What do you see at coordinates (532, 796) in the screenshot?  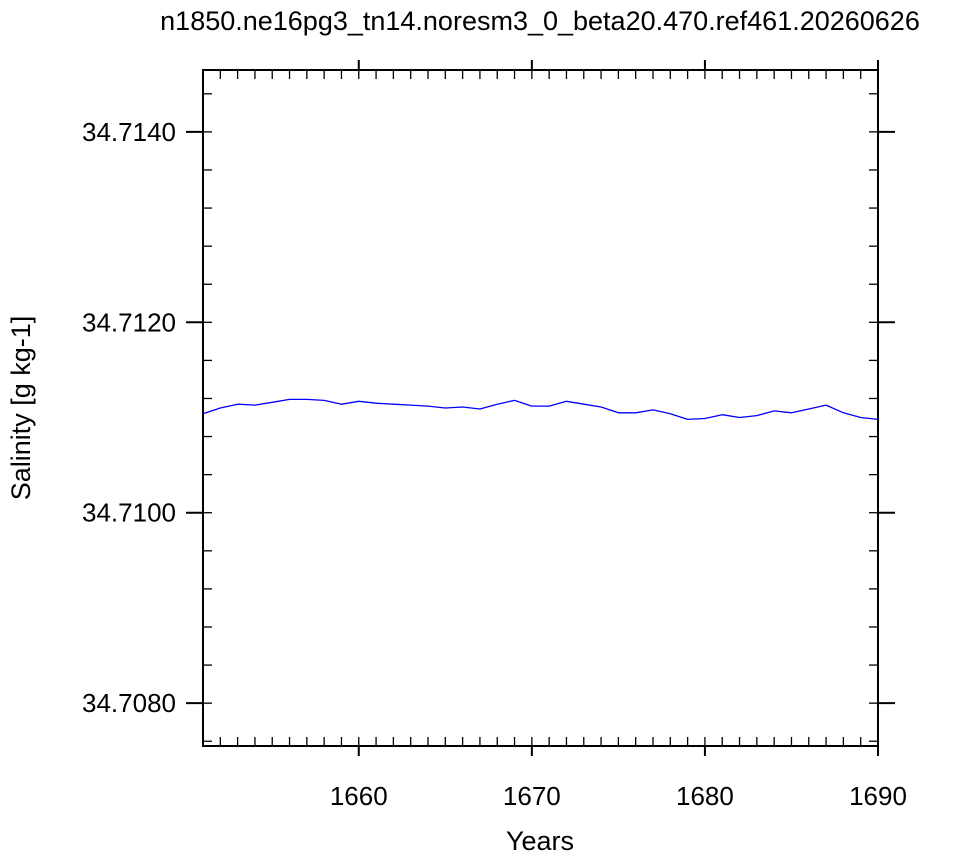 I see `x-tick-label: 1670` at bounding box center [532, 796].